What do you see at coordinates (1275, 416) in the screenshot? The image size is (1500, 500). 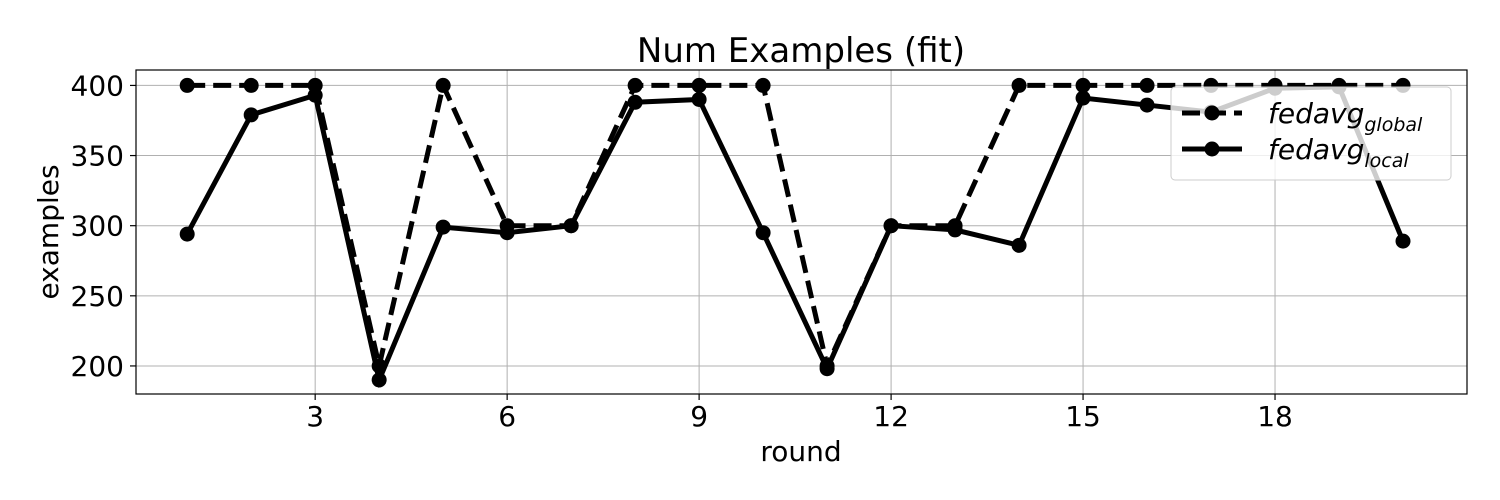 I see `x-tick-label: 18` at bounding box center [1275, 416].